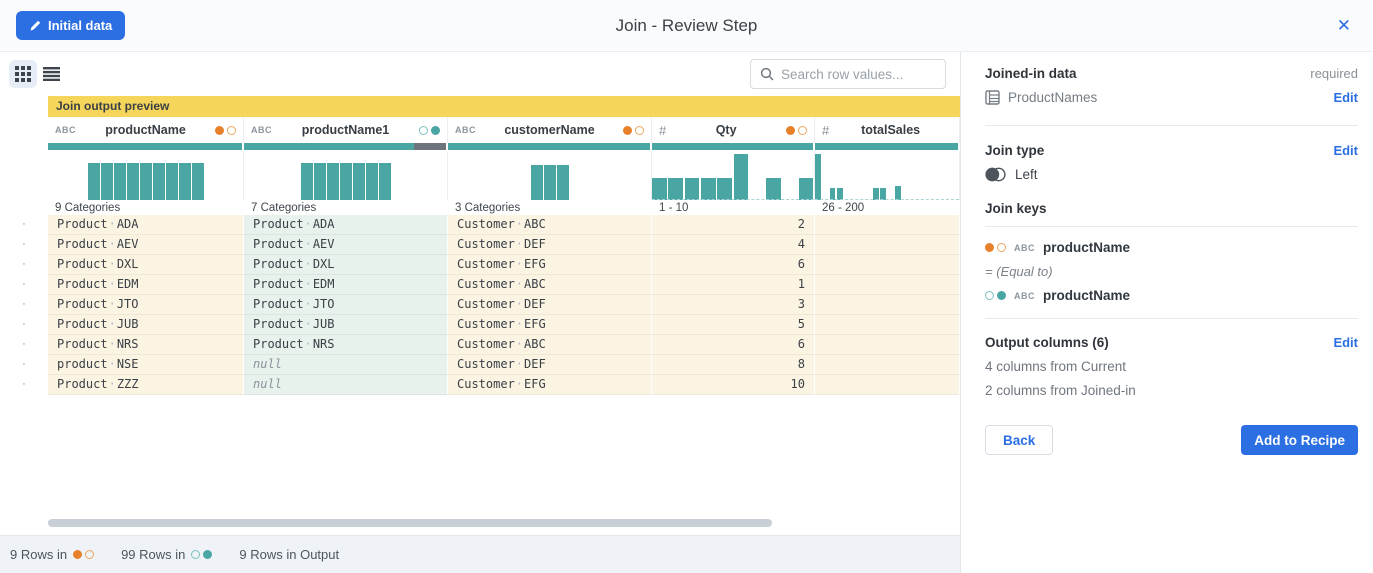 The image size is (1373, 573). I want to click on joined-in-data-title: Joined-in data, so click(1031, 73).